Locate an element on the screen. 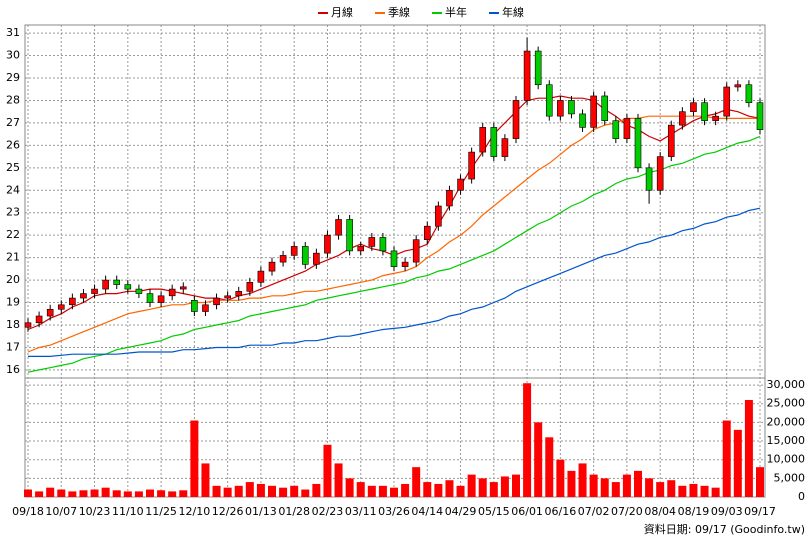 This screenshot has width=808, height=540. y-tick-label: 27 is located at coordinates (13, 122).